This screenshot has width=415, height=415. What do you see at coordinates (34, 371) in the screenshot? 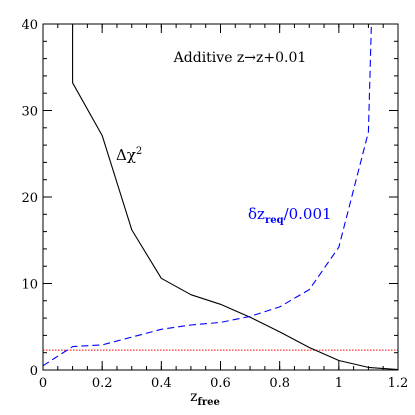
I see `y-tick-label: 0` at bounding box center [34, 371].